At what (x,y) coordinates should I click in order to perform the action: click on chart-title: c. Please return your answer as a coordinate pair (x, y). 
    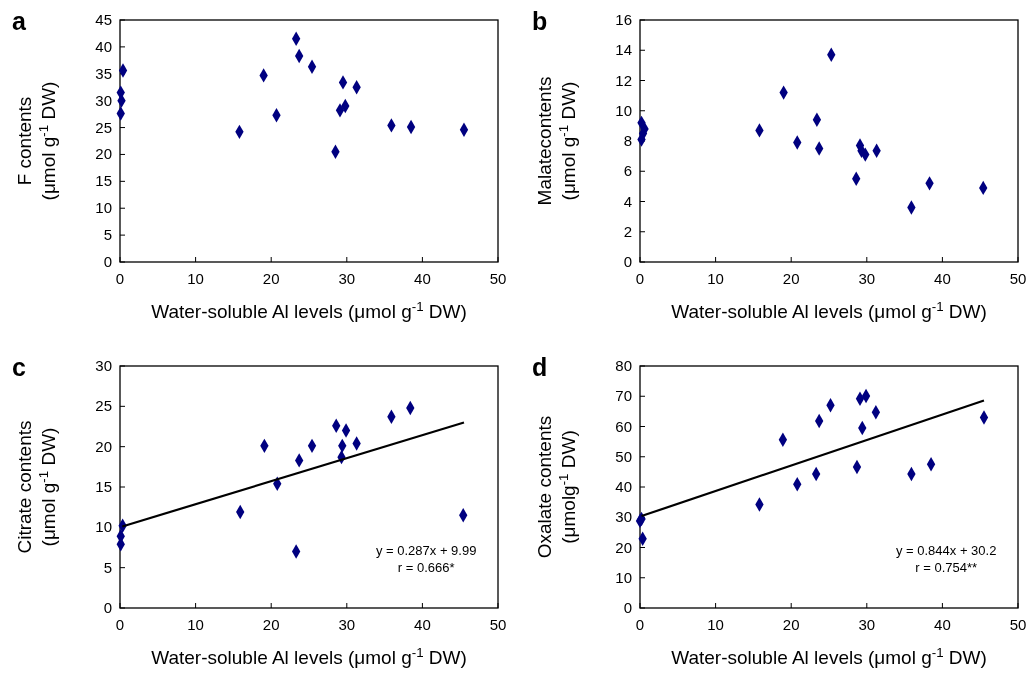
    Looking at the image, I should click on (19, 367).